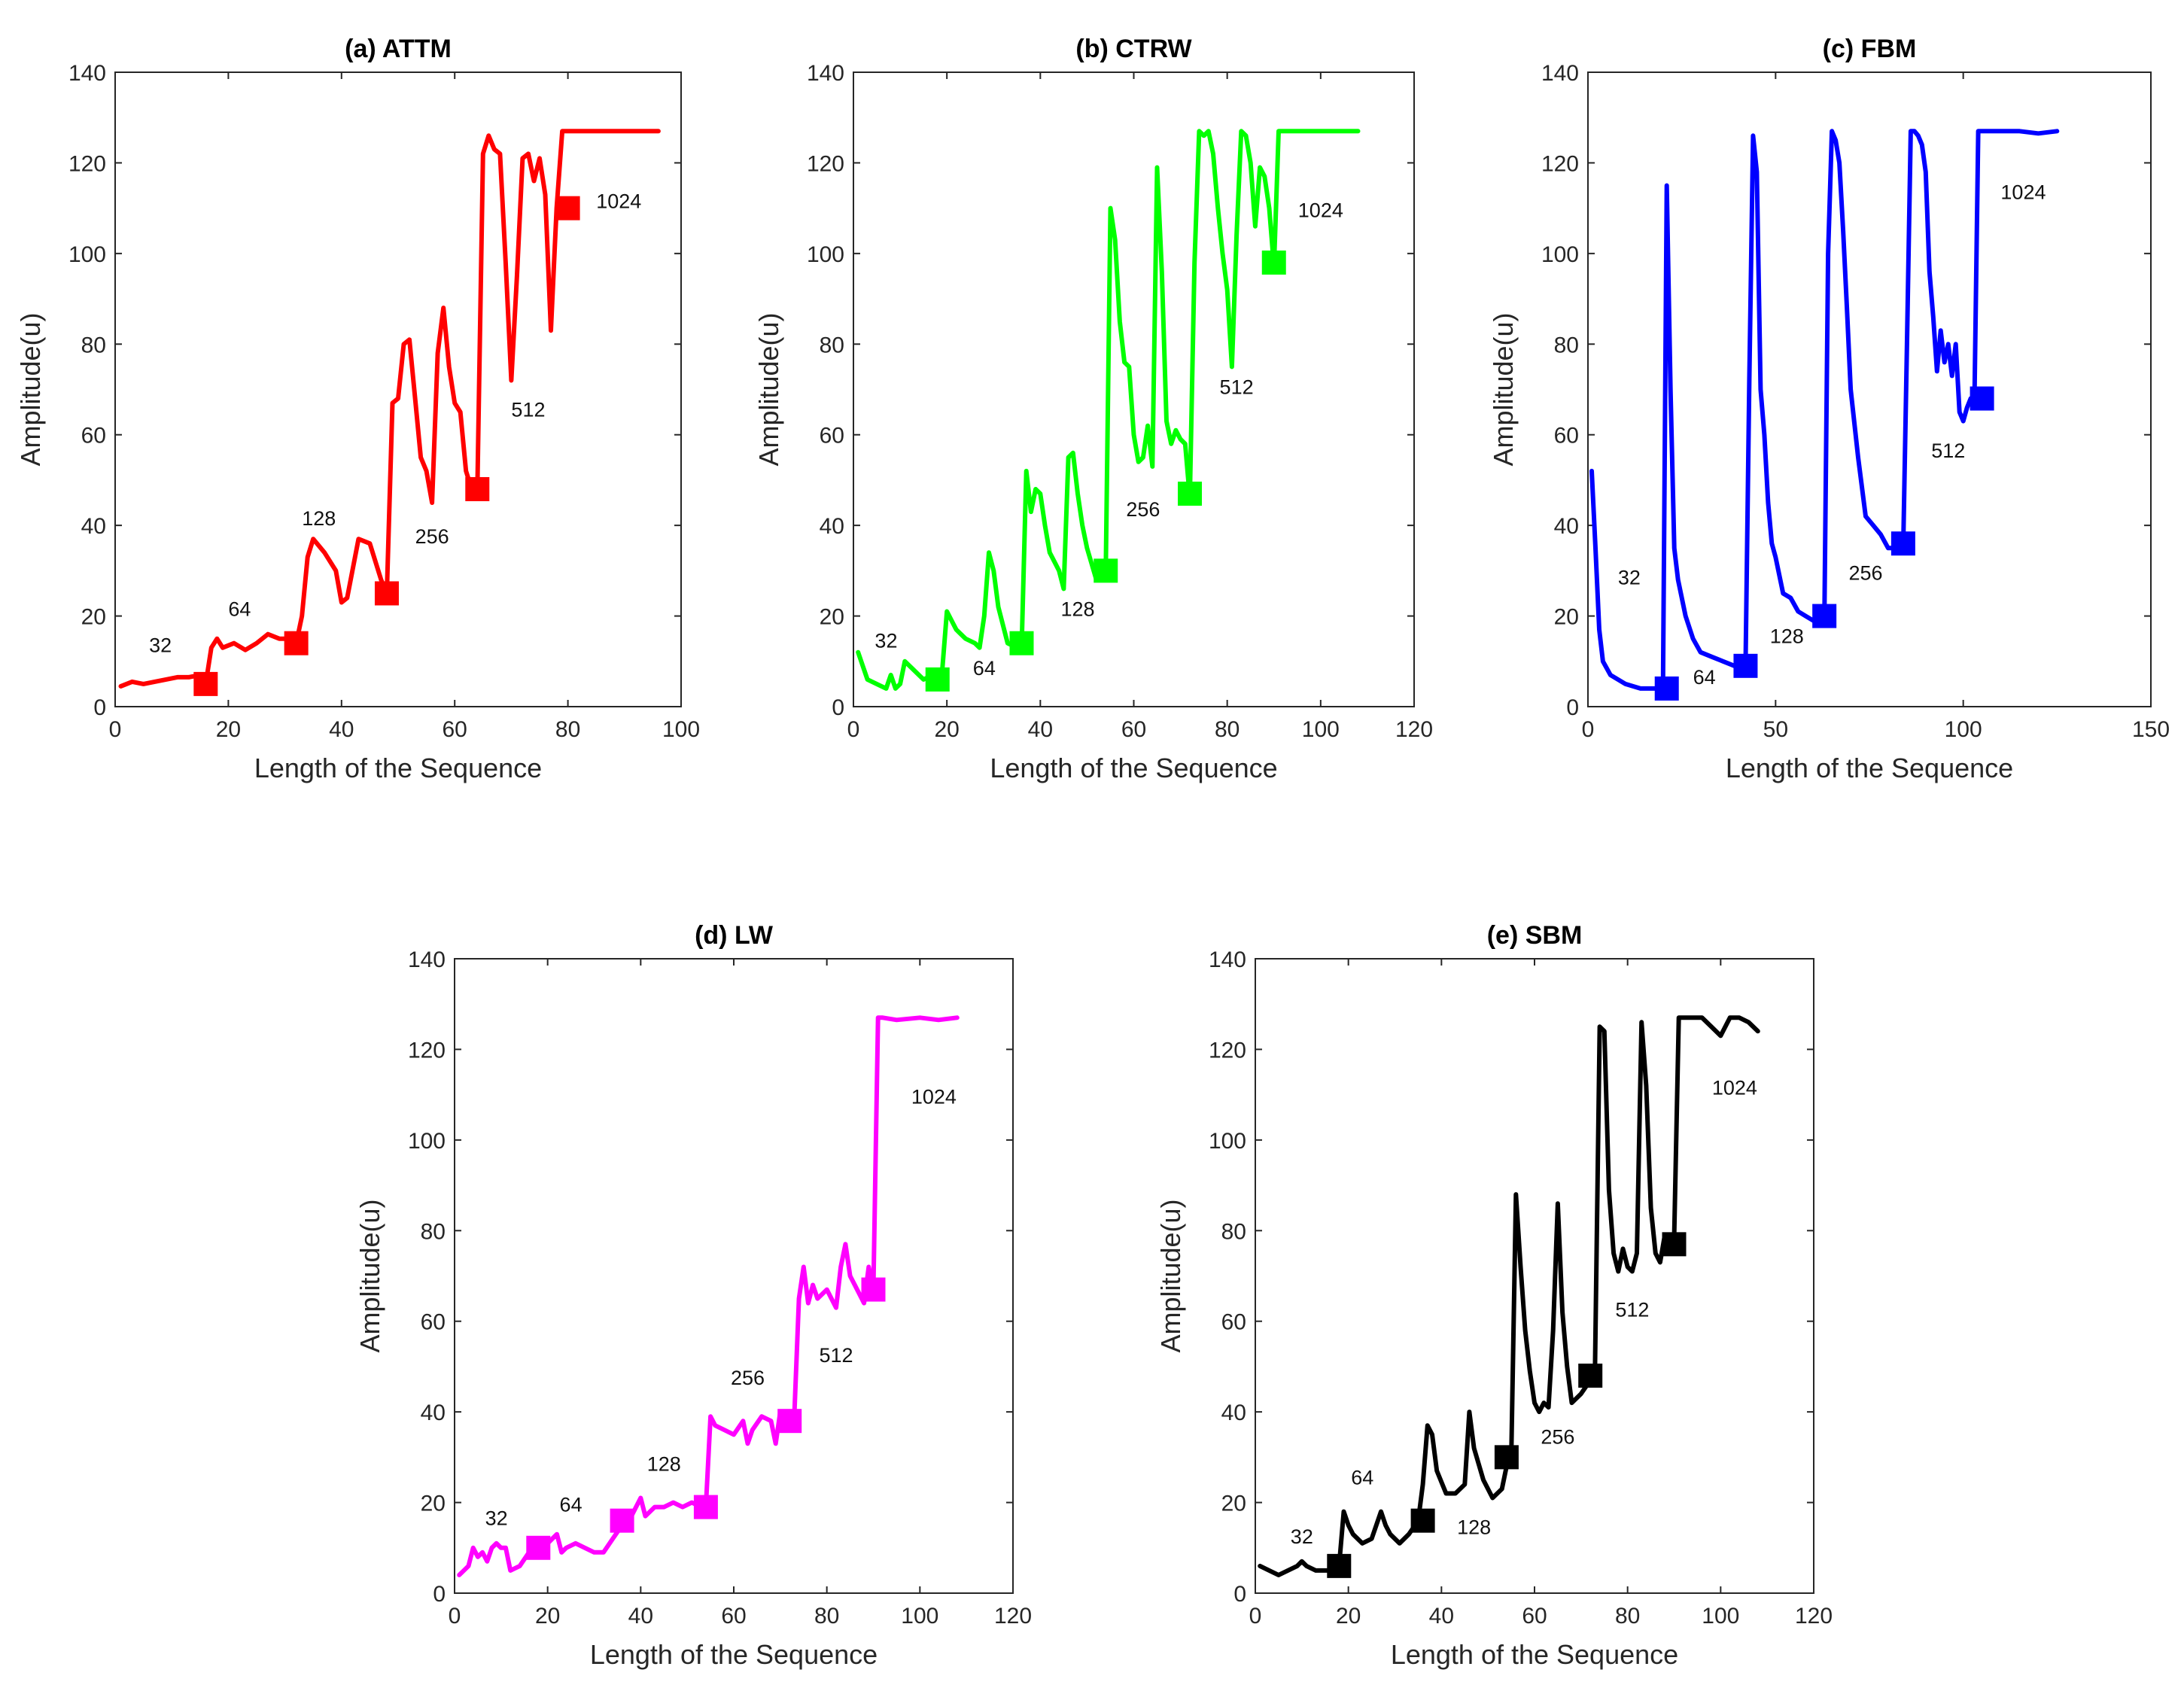  Describe the element at coordinates (1870, 49) in the screenshot. I see `chart-title: (c) FBM` at that location.